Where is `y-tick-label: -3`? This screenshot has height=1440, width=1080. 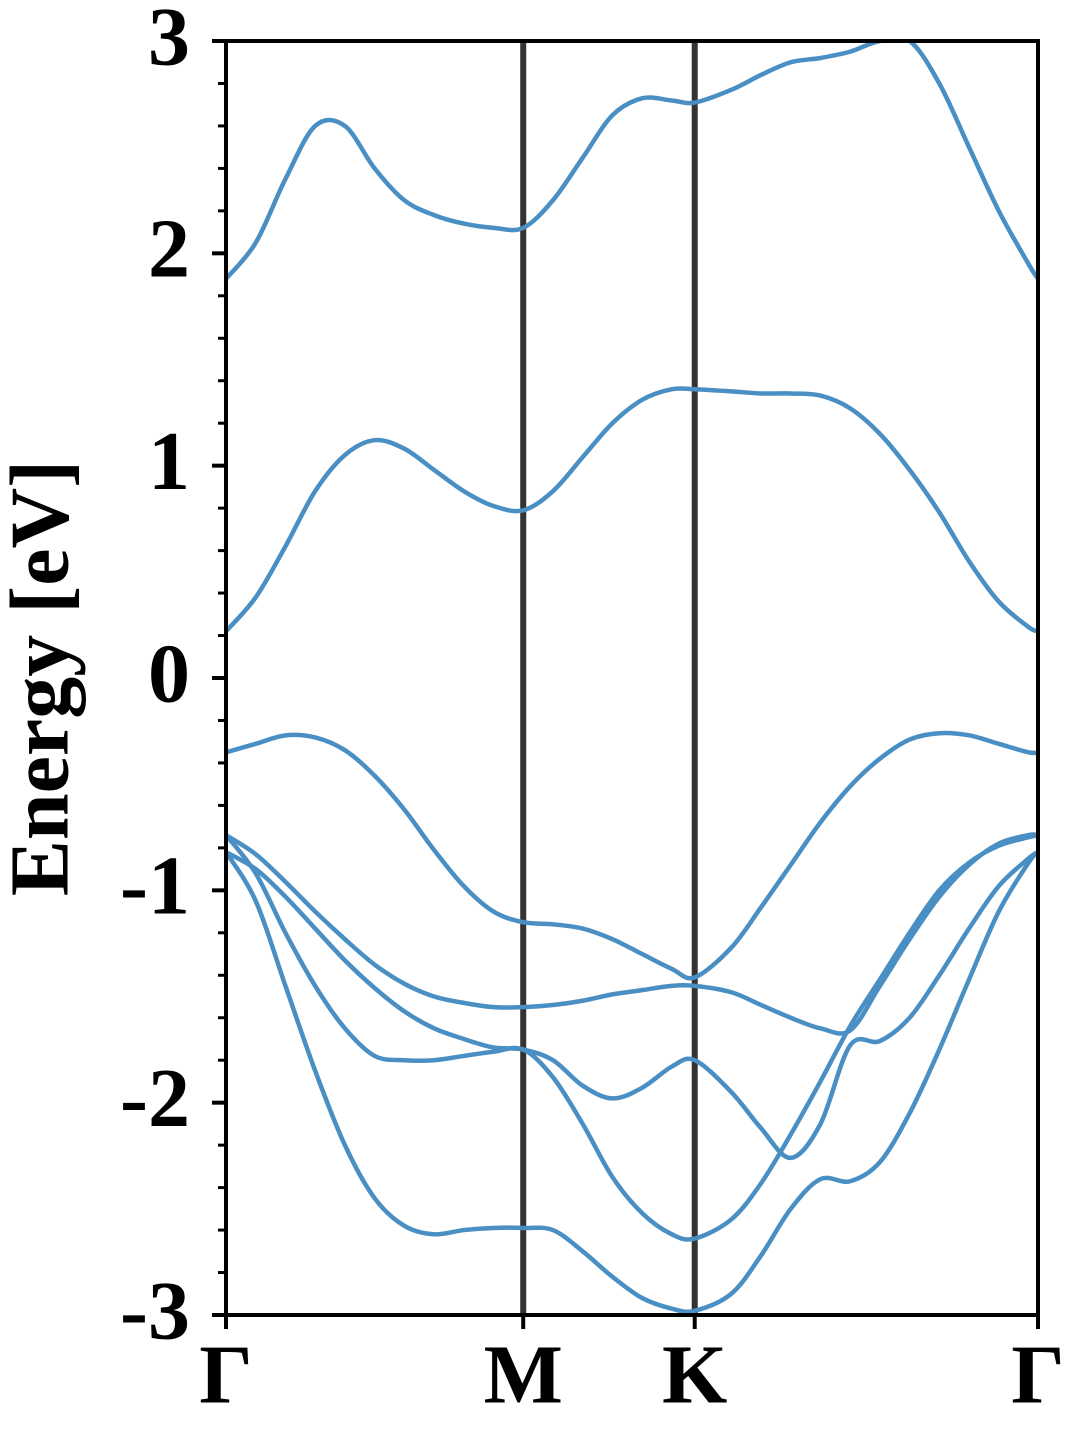 y-tick-label: -3 is located at coordinates (155, 1310).